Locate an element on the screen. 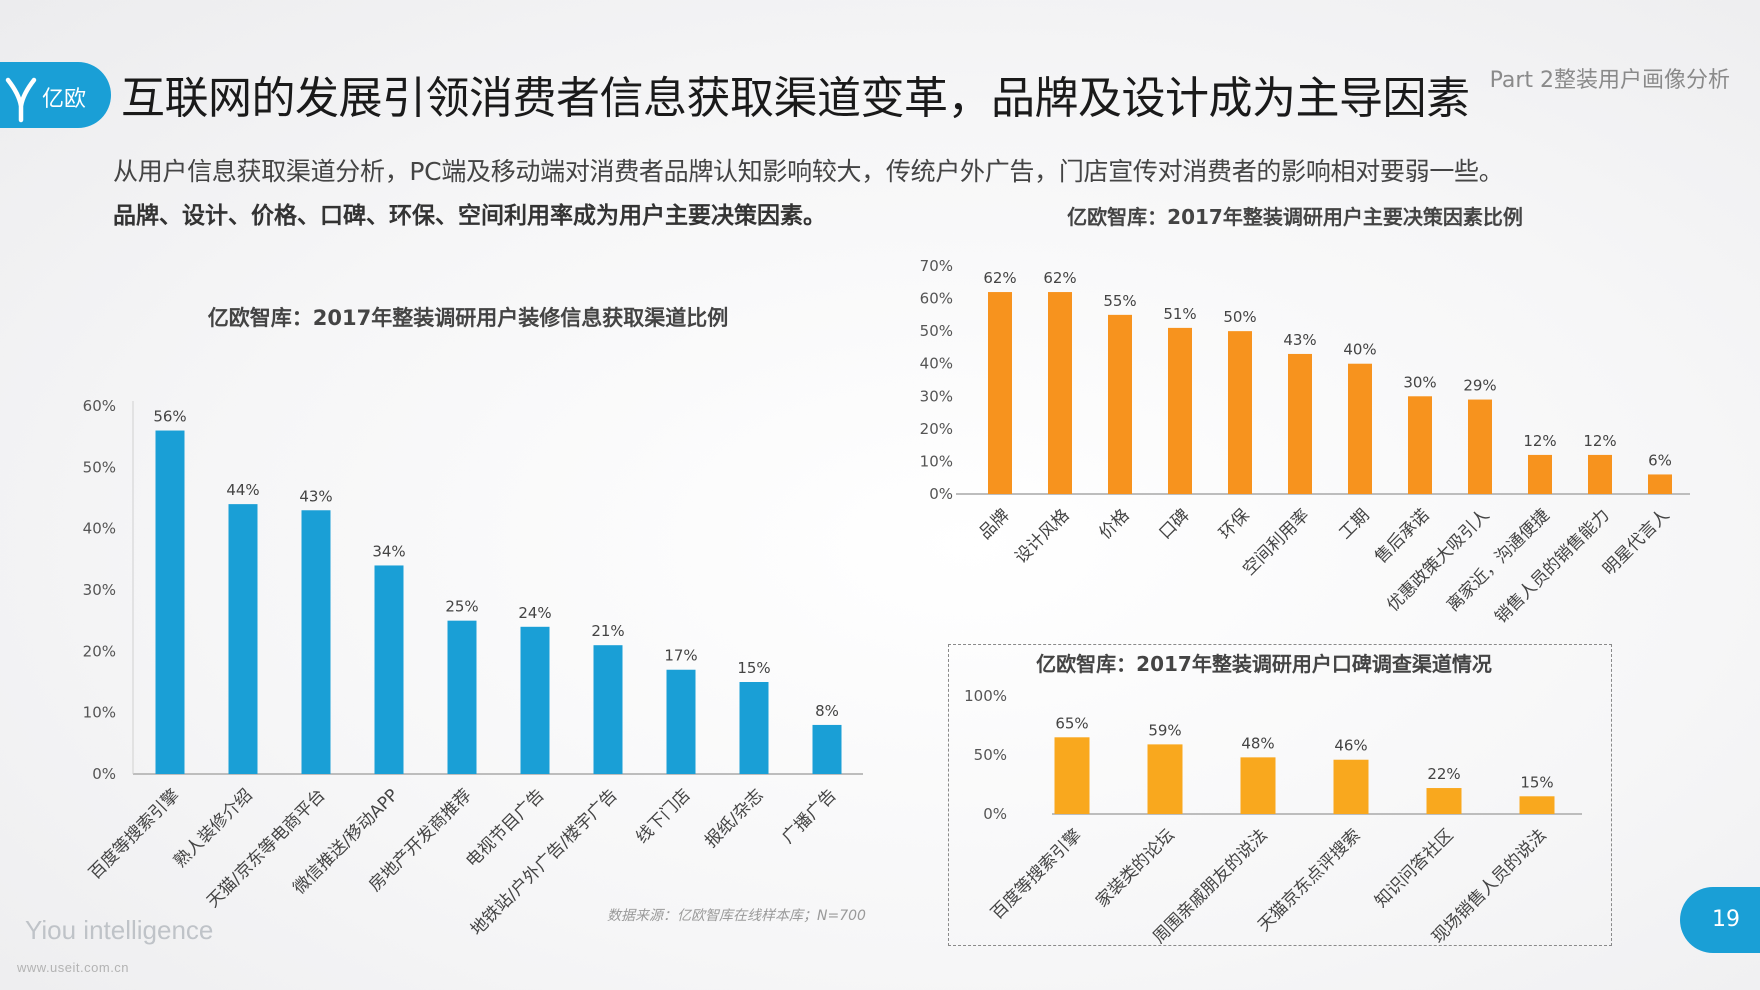 The height and width of the screenshot is (990, 1760). factors-category-label: 售后承诺 is located at coordinates (1402, 536).